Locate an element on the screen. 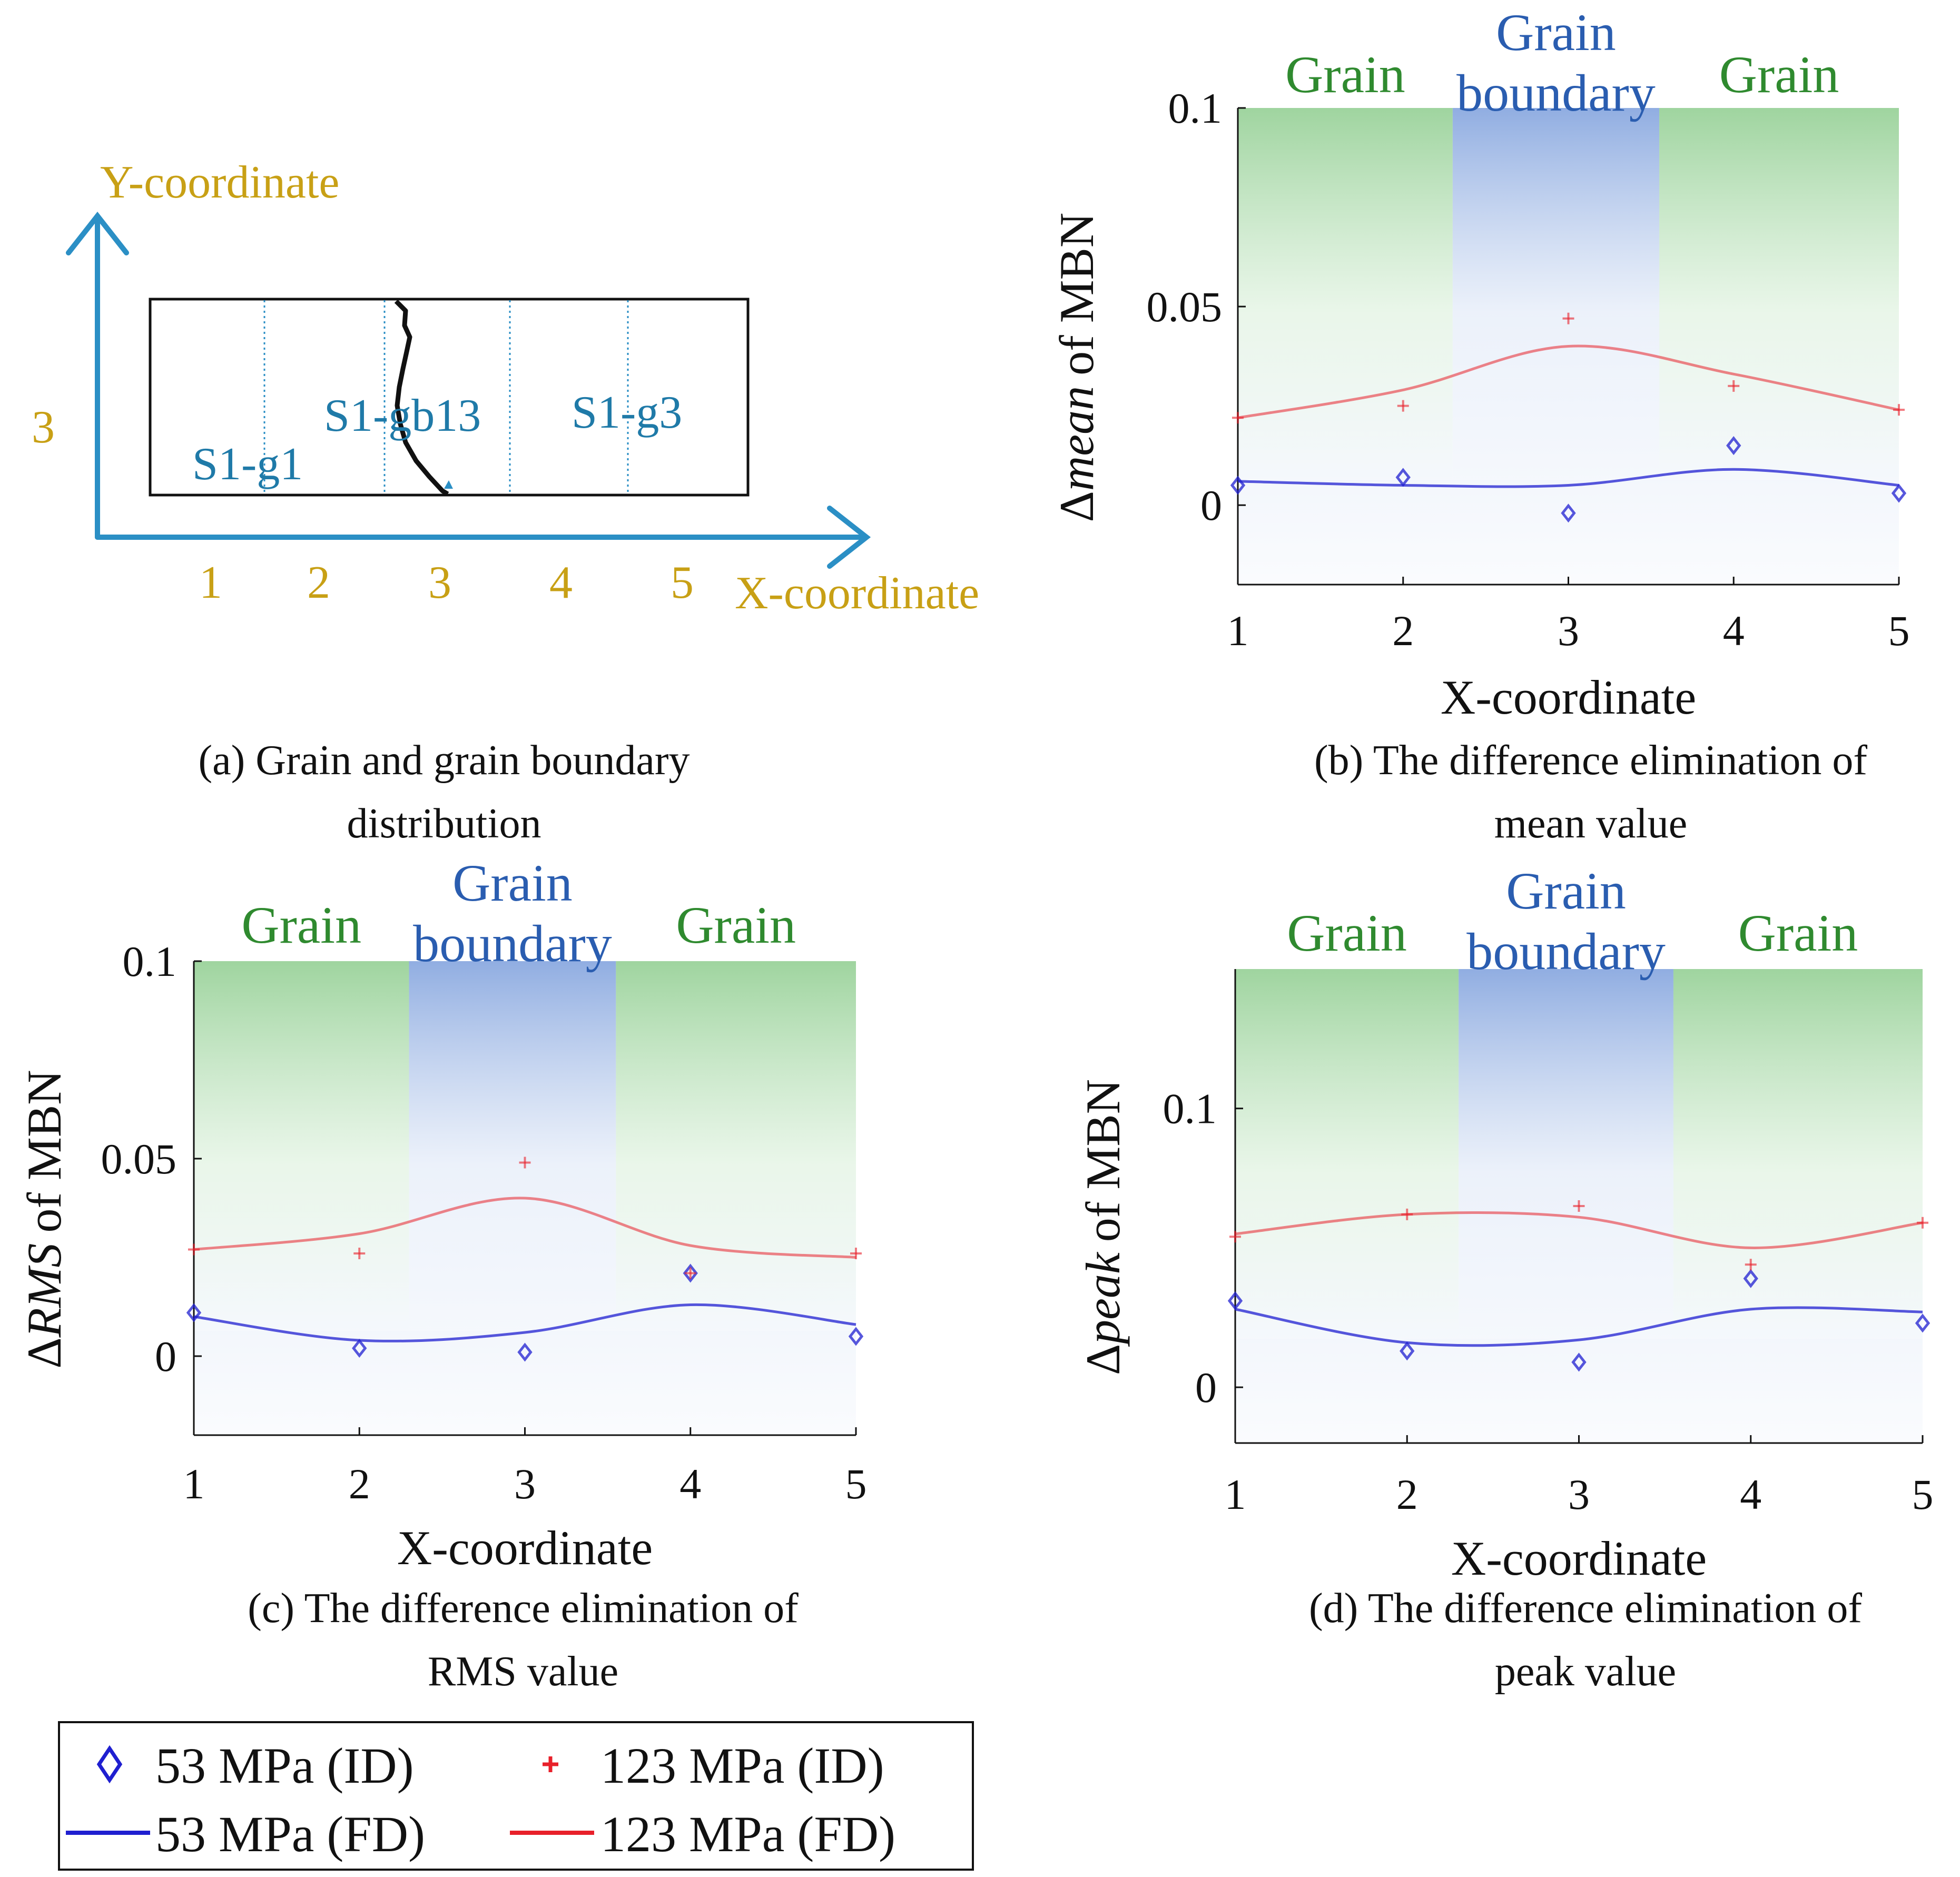 The width and height of the screenshot is (1960, 1877). y-axis-title: Δmean of MBN is located at coordinates (1077, 367).